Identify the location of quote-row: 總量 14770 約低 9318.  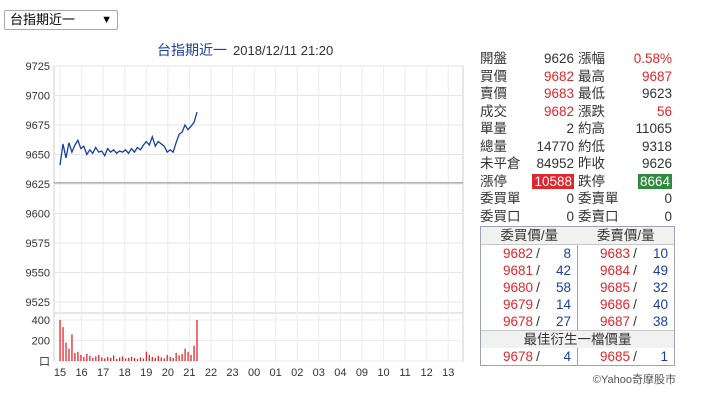
(578, 147).